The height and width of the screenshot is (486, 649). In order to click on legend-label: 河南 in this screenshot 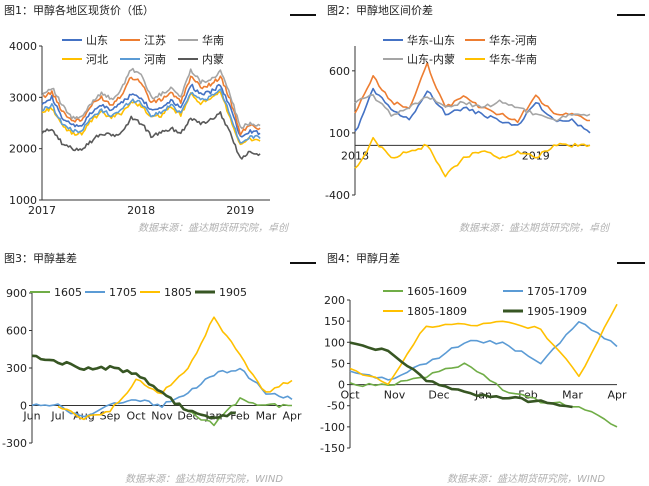, I will do `click(155, 59)`.